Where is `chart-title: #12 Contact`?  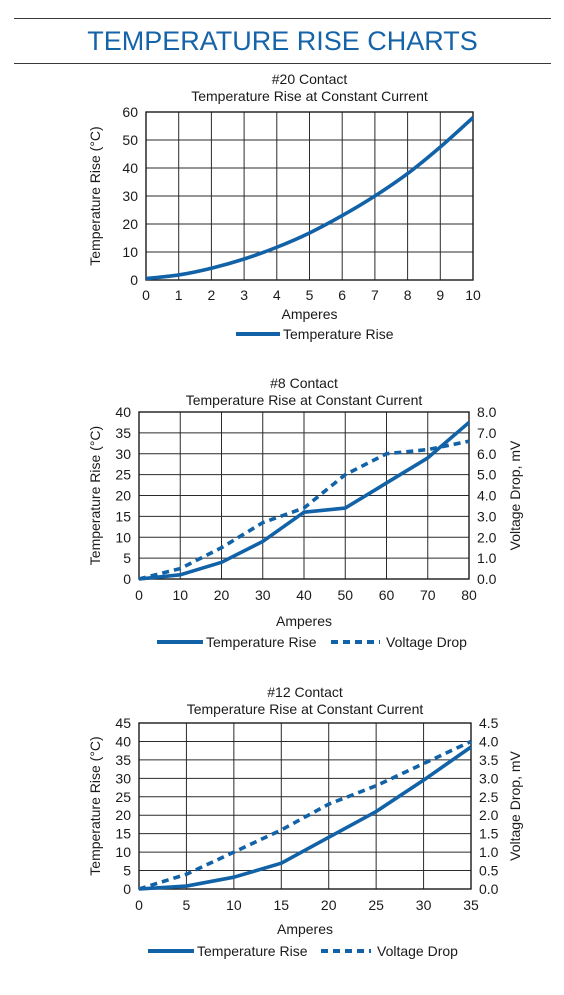
chart-title: #12 Contact is located at coordinates (305, 692).